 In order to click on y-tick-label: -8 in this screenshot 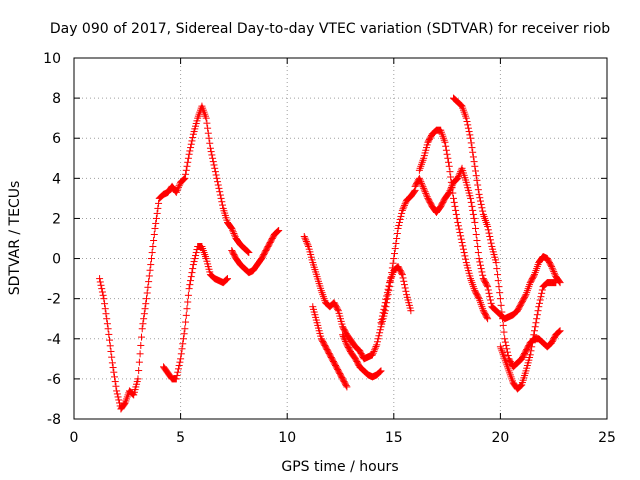, I will do `click(54, 420)`.